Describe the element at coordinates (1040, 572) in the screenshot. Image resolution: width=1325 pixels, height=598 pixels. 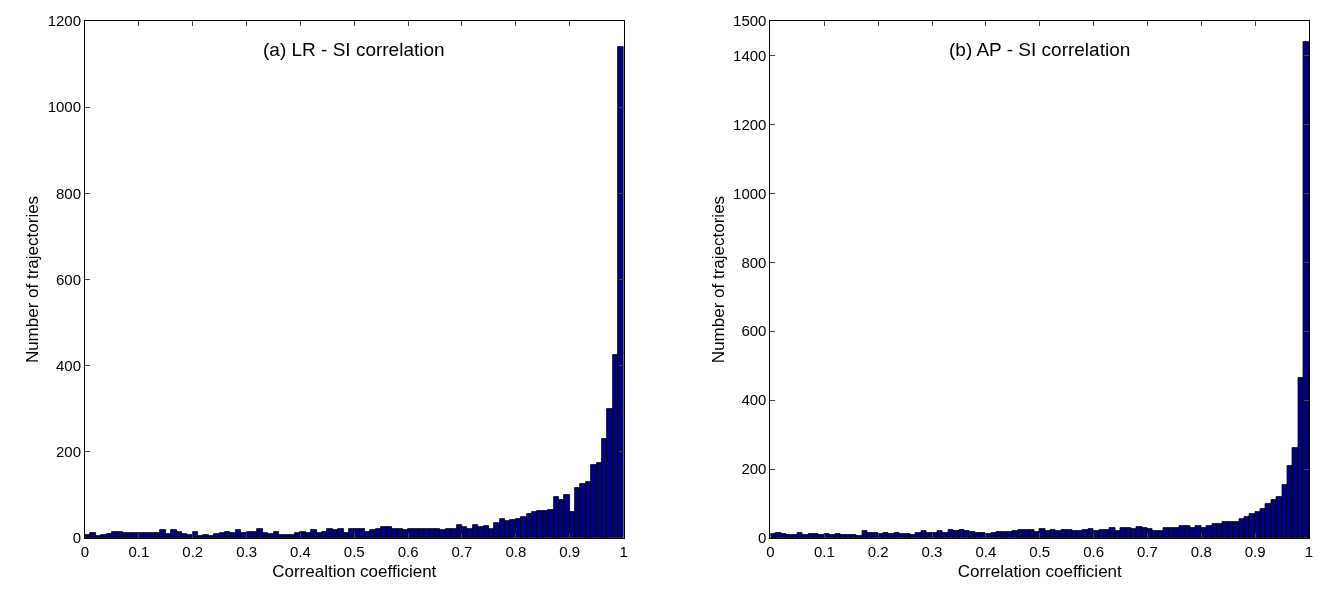
I see `x-axis-title: Correlation coefficient` at that location.